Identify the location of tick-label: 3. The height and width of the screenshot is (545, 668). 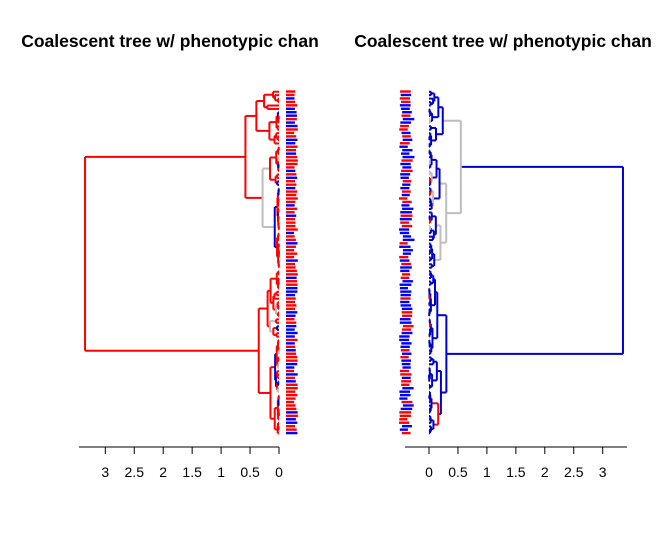
(105, 472).